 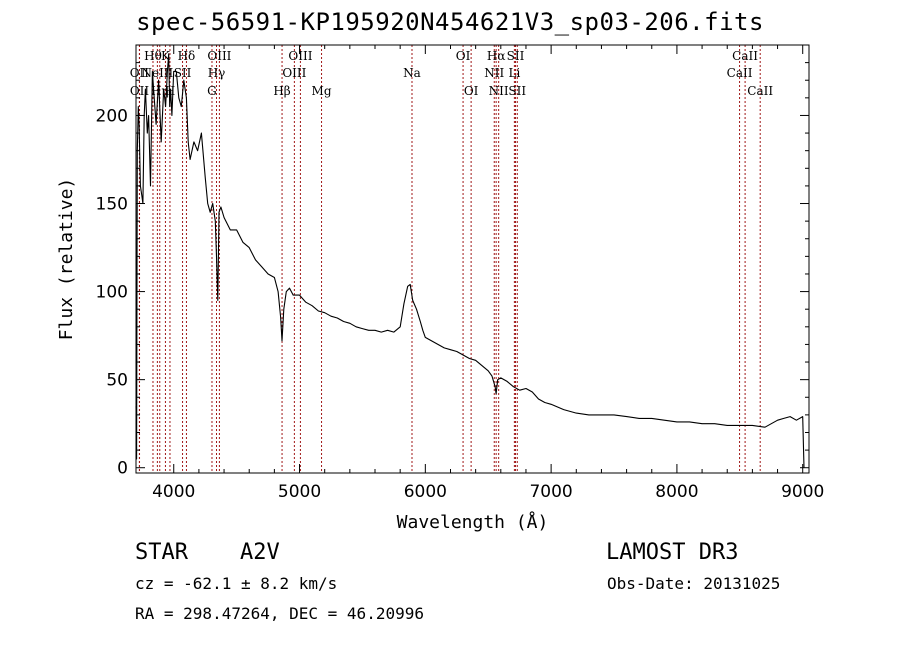 I want to click on coordinates: RA = 298.47264, DEC = 46.20996, so click(x=279, y=613).